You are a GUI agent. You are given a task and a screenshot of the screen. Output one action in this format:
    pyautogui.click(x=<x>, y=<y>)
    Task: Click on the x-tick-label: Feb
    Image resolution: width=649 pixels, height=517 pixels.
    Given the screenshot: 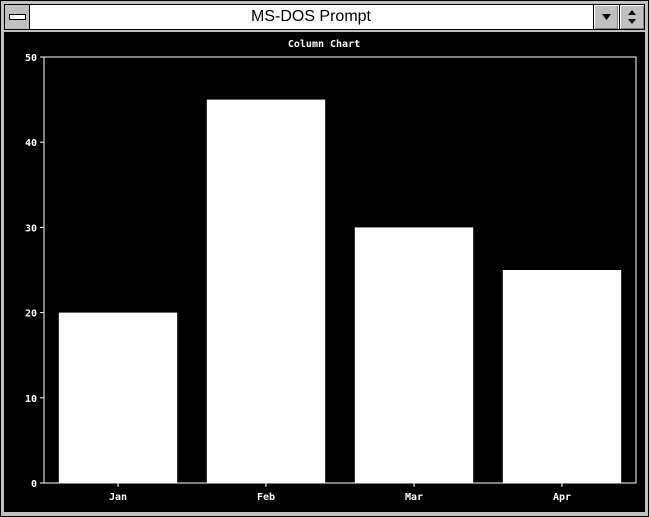 What is the action you would take?
    pyautogui.click(x=266, y=497)
    